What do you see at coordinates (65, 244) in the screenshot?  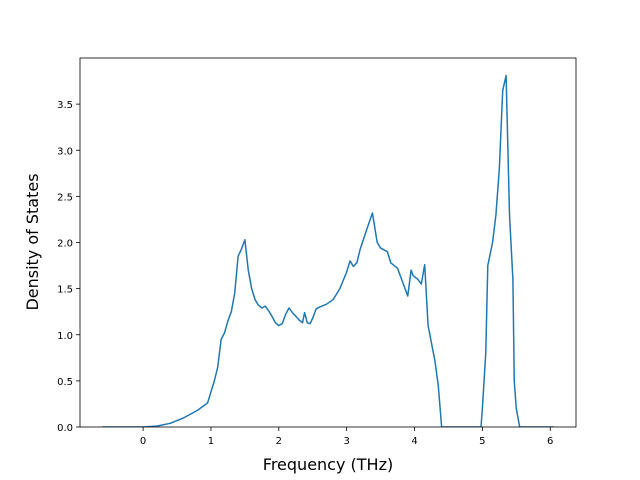 I see `y-tick-label: 2.0` at bounding box center [65, 244].